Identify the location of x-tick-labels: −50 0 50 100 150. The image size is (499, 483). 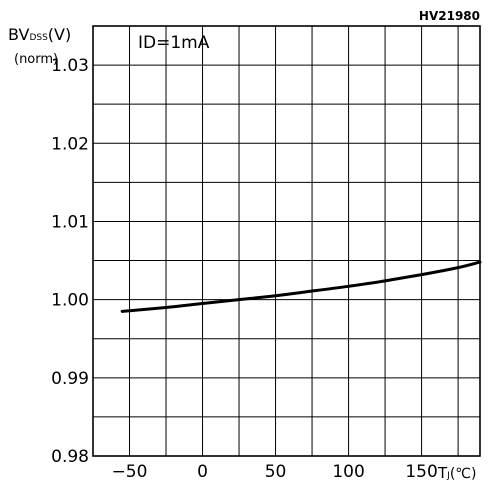
(275, 472).